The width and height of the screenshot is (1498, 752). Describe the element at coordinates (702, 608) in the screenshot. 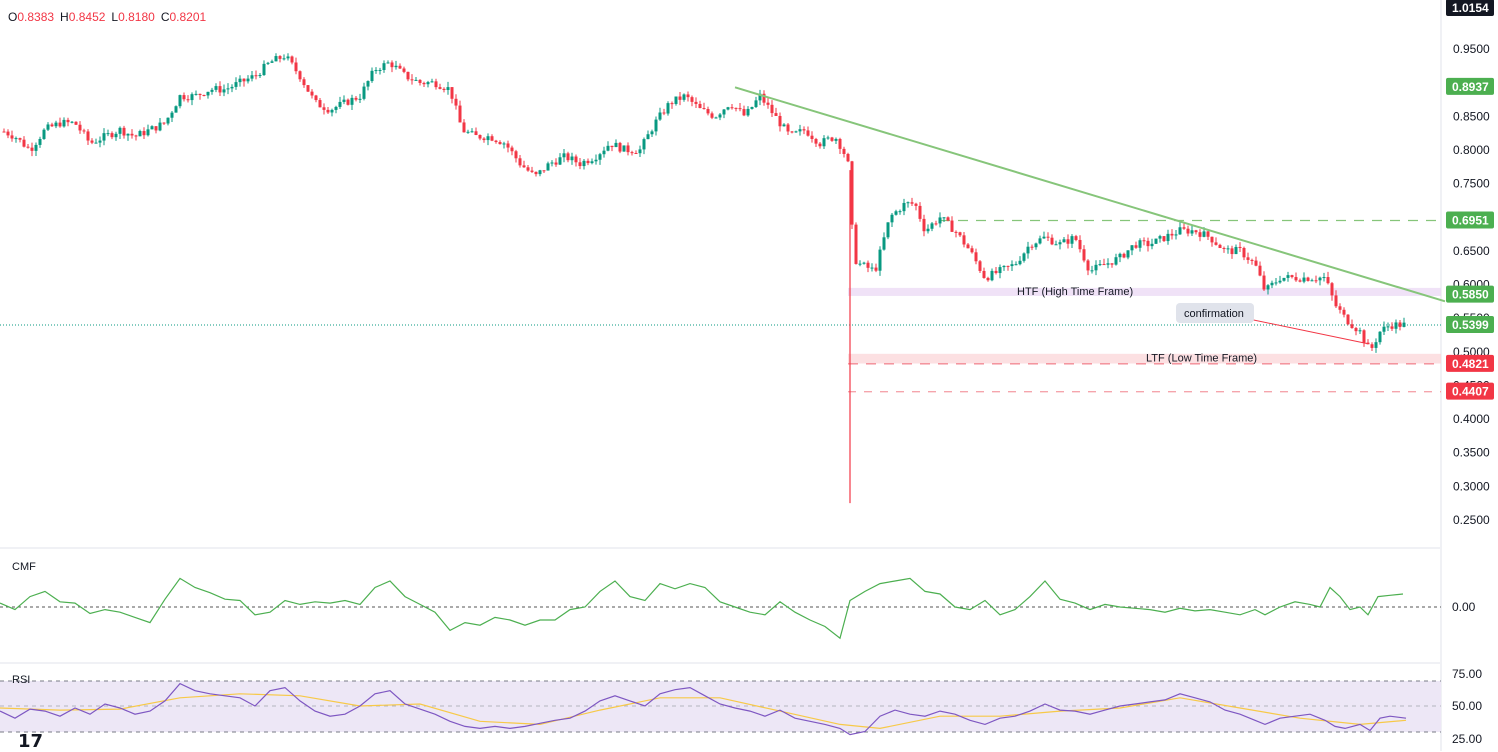

I see `cmf-line` at that location.